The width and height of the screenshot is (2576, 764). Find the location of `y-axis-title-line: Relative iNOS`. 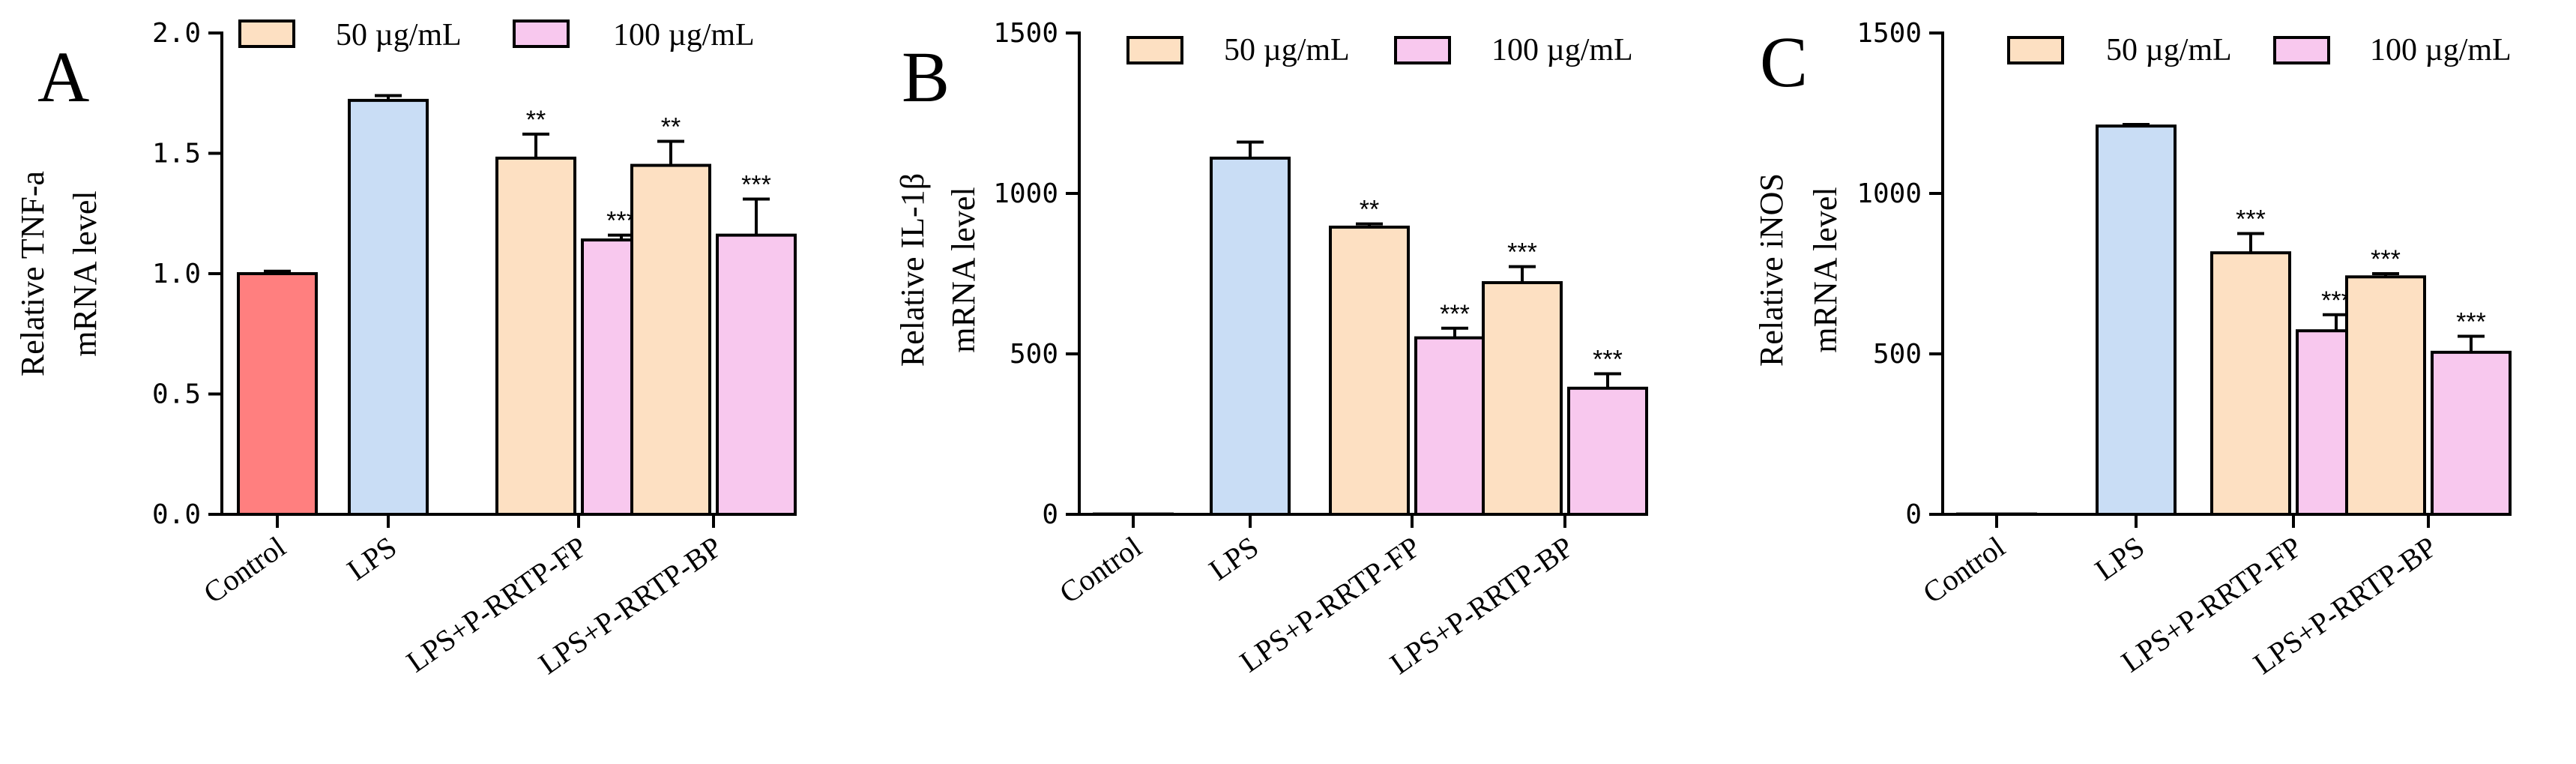

y-axis-title-line: Relative iNOS is located at coordinates (1772, 270).